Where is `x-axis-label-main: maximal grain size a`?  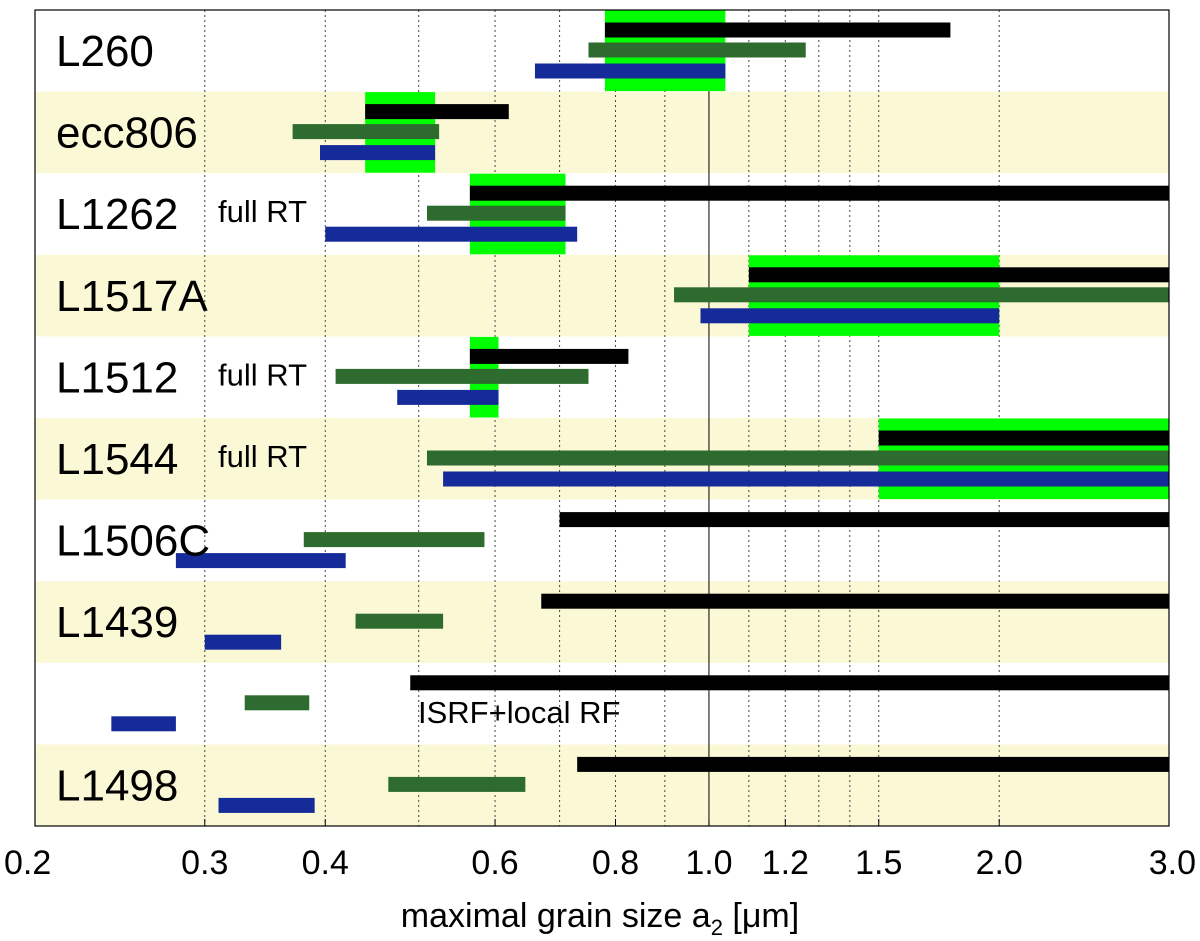
x-axis-label-main: maximal grain size a is located at coordinates (556, 916).